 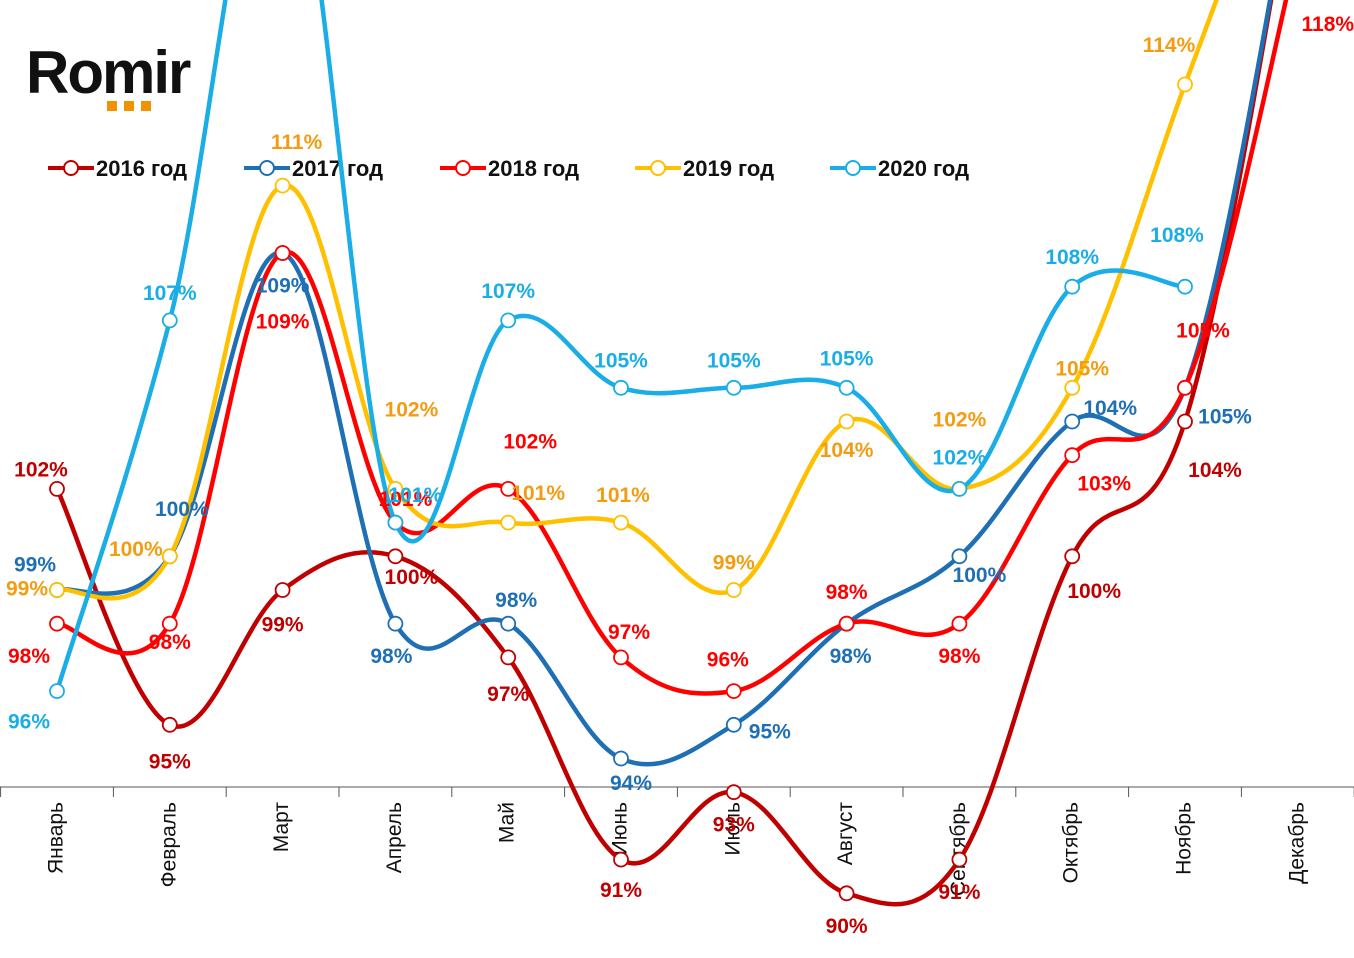 I want to click on data-label: 103%, so click(x=1104, y=484).